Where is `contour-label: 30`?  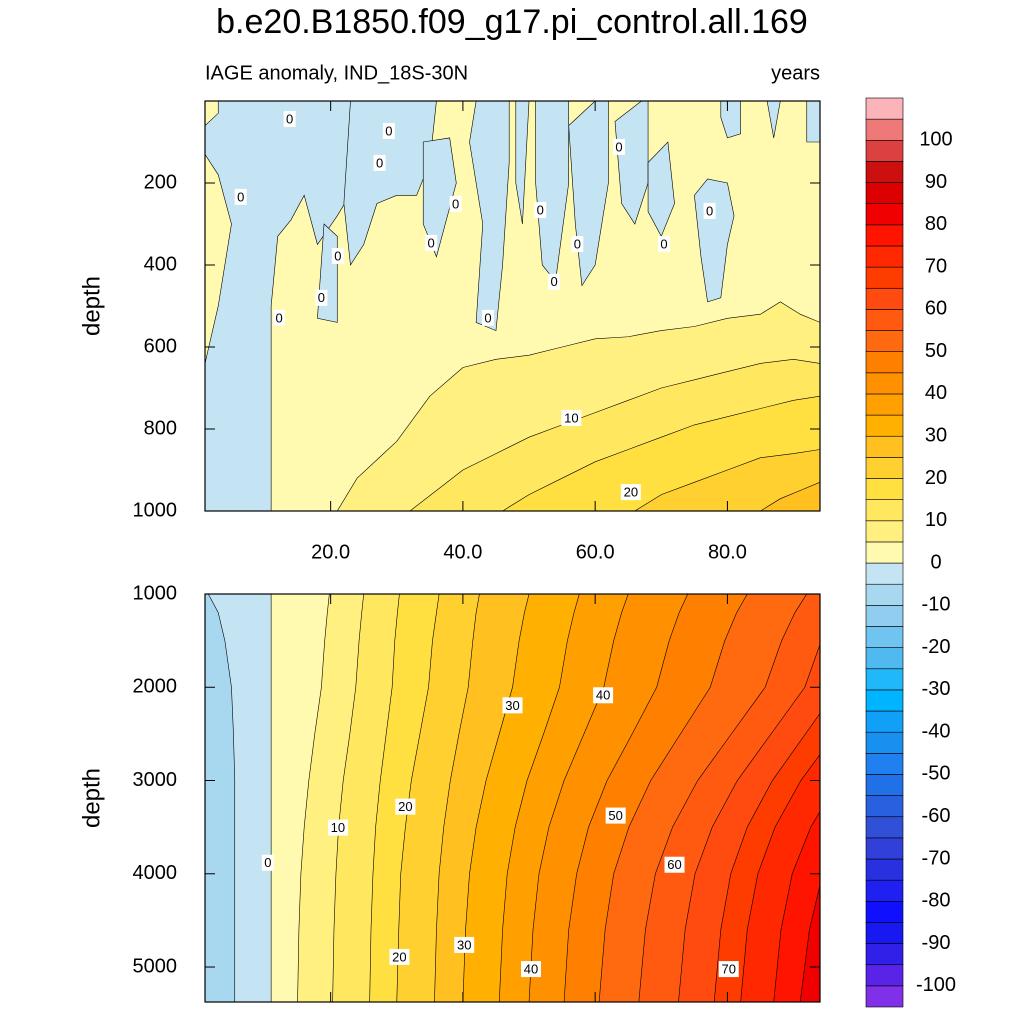
contour-label: 30 is located at coordinates (512, 705).